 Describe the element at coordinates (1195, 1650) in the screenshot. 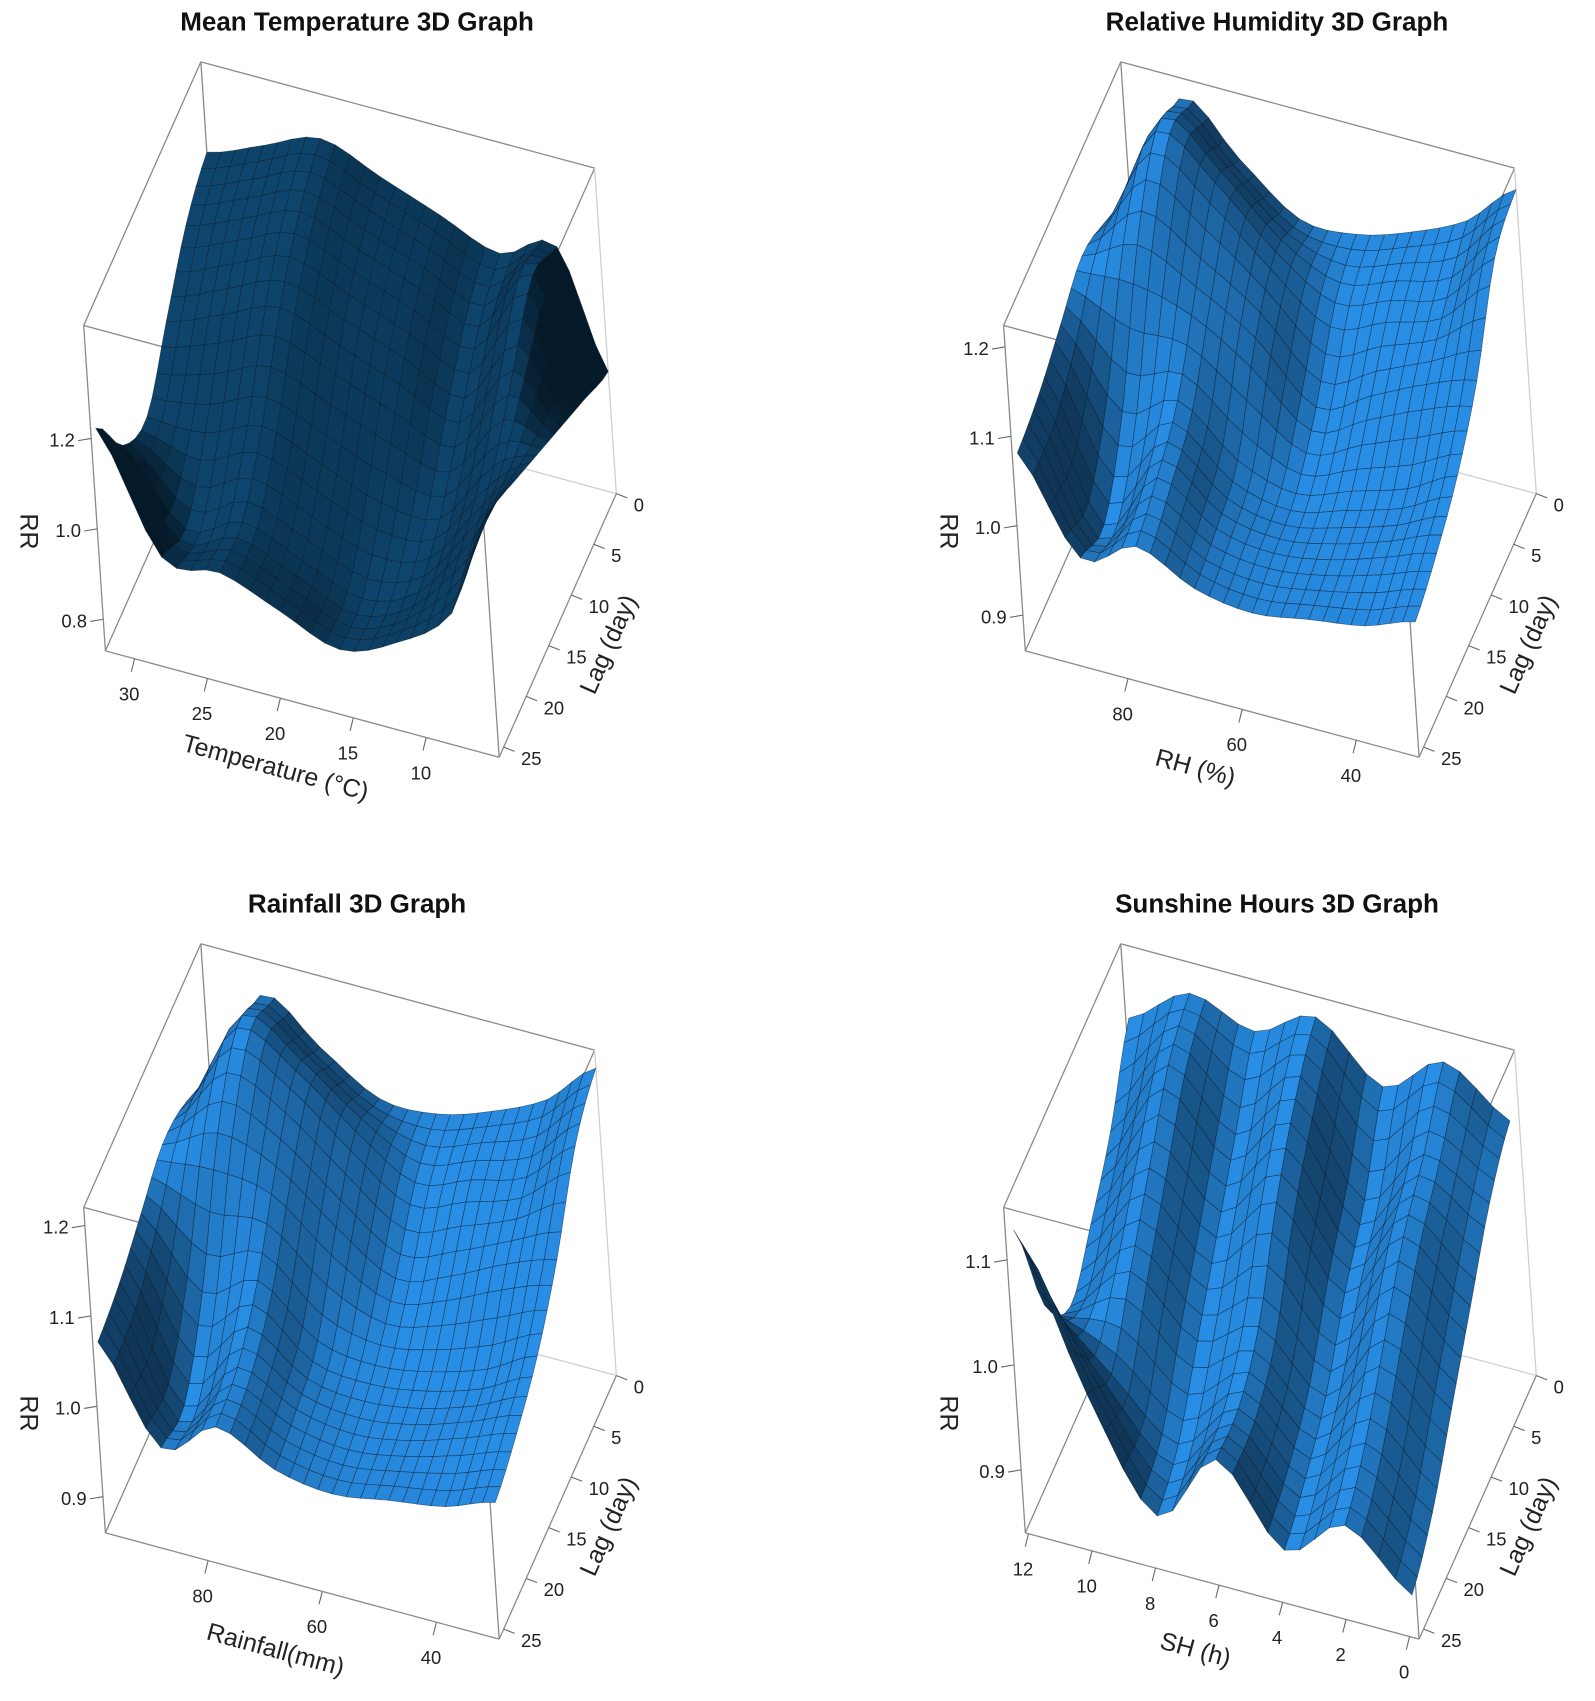

I see `x-axis-label: SH (h)` at that location.